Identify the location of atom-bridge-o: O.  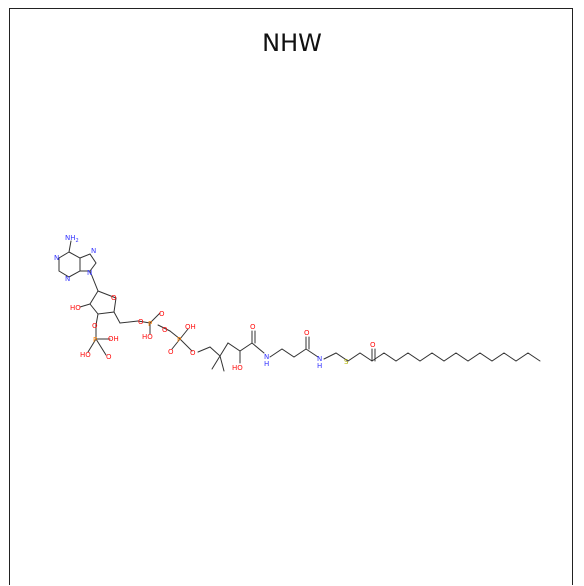
(165, 330).